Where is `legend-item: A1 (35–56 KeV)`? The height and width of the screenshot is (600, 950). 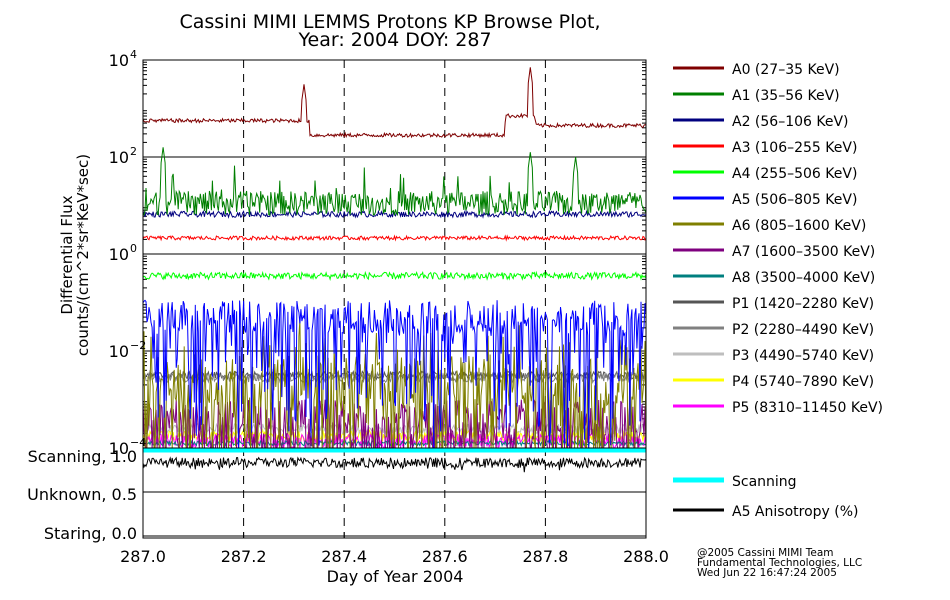
legend-item: A1 (35–56 KeV) is located at coordinates (756, 96).